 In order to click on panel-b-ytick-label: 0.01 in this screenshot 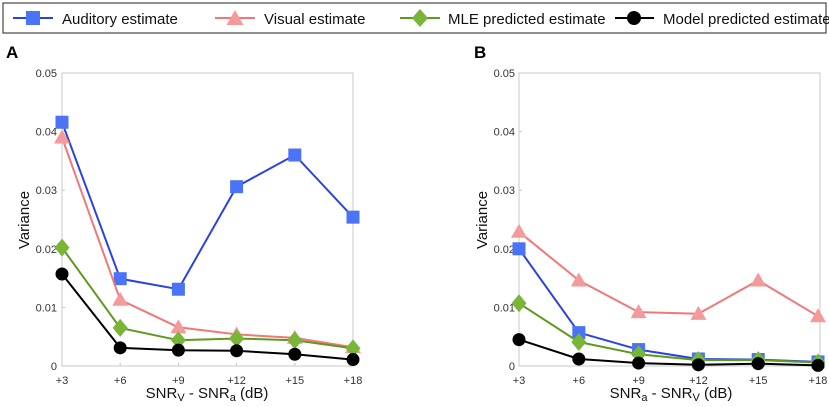, I will do `click(504, 308)`.